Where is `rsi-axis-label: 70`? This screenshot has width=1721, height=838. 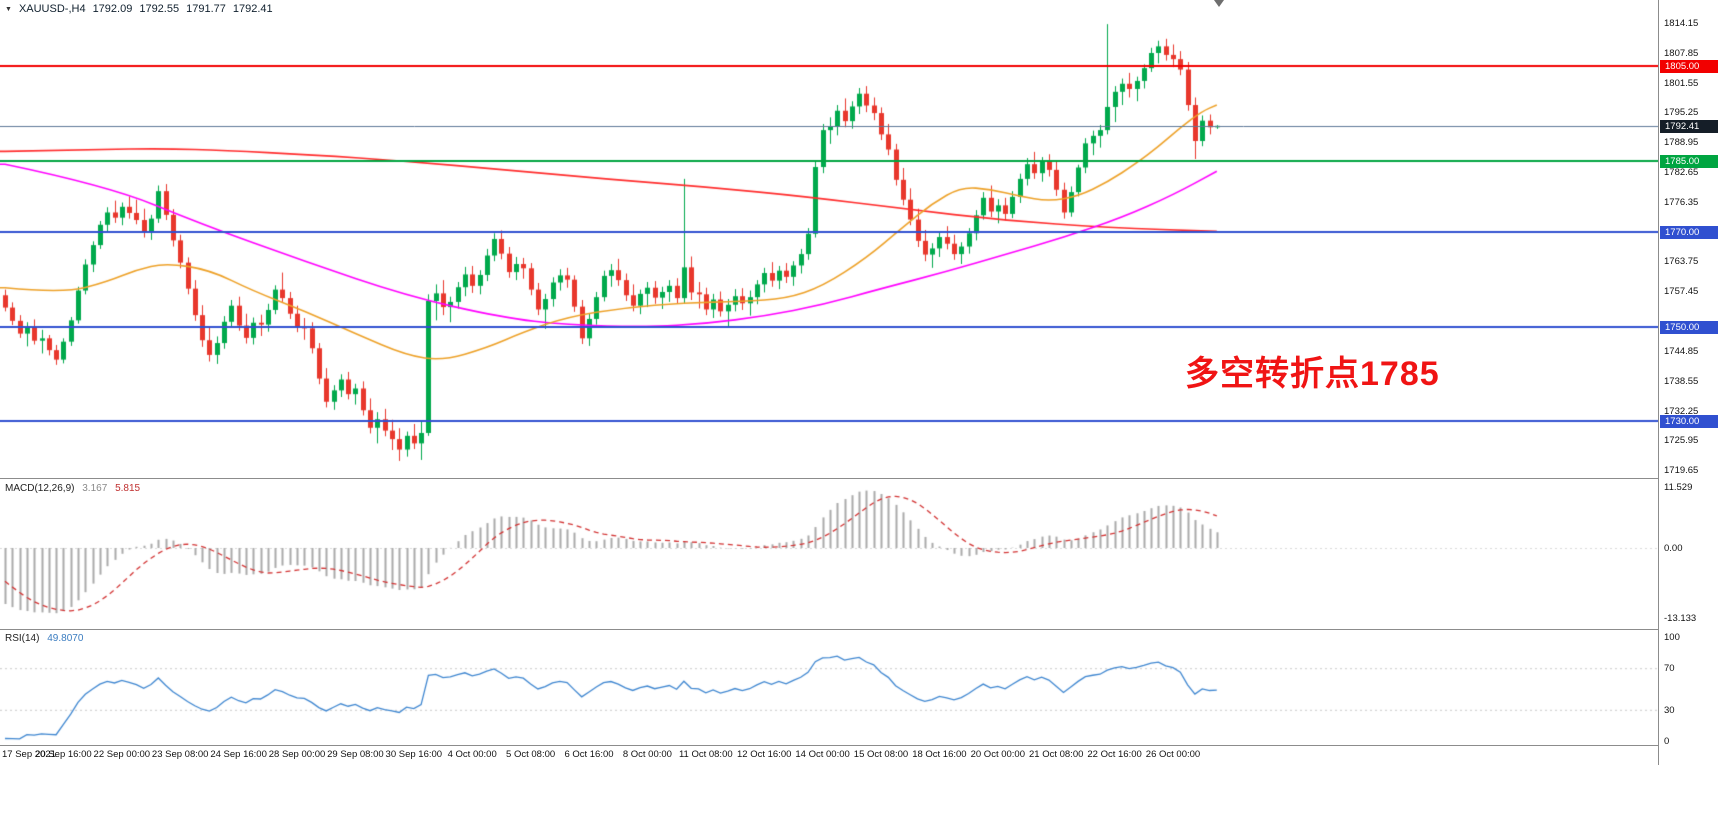 rsi-axis-label: 70 is located at coordinates (1669, 669).